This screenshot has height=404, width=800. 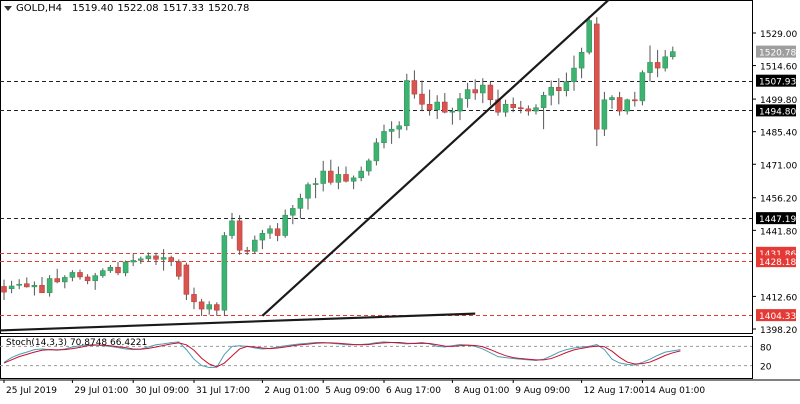 What do you see at coordinates (129, 343) in the screenshot?
I see `stoch-d-value: 66.4221` at bounding box center [129, 343].